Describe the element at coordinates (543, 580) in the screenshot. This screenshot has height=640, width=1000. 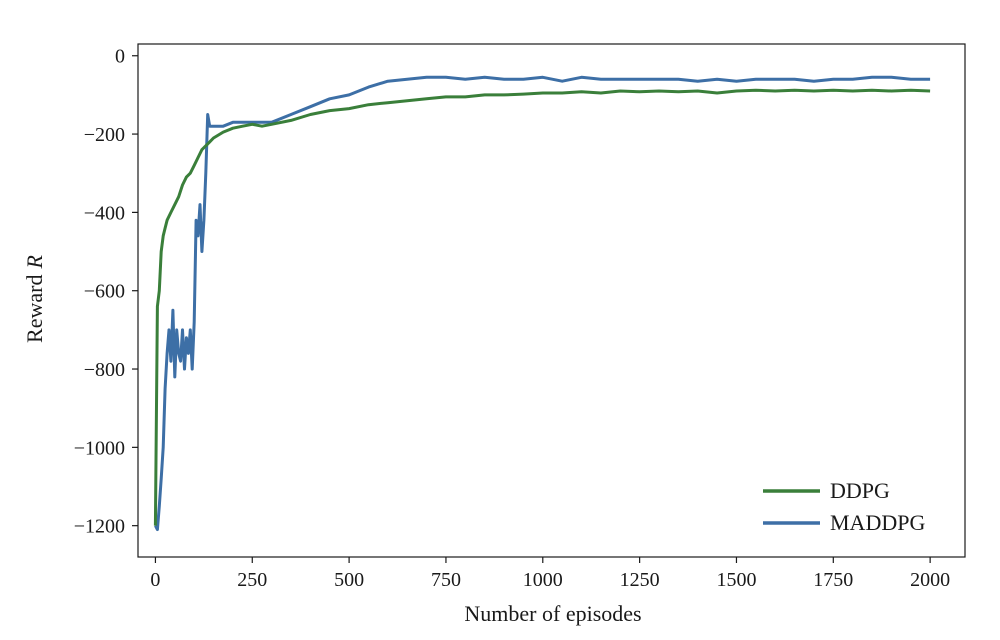
I see `x-tick-label: 1000` at that location.